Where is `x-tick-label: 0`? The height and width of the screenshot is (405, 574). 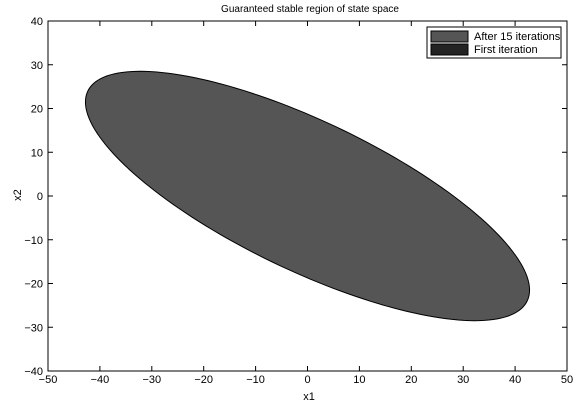 x-tick-label: 0 is located at coordinates (307, 380).